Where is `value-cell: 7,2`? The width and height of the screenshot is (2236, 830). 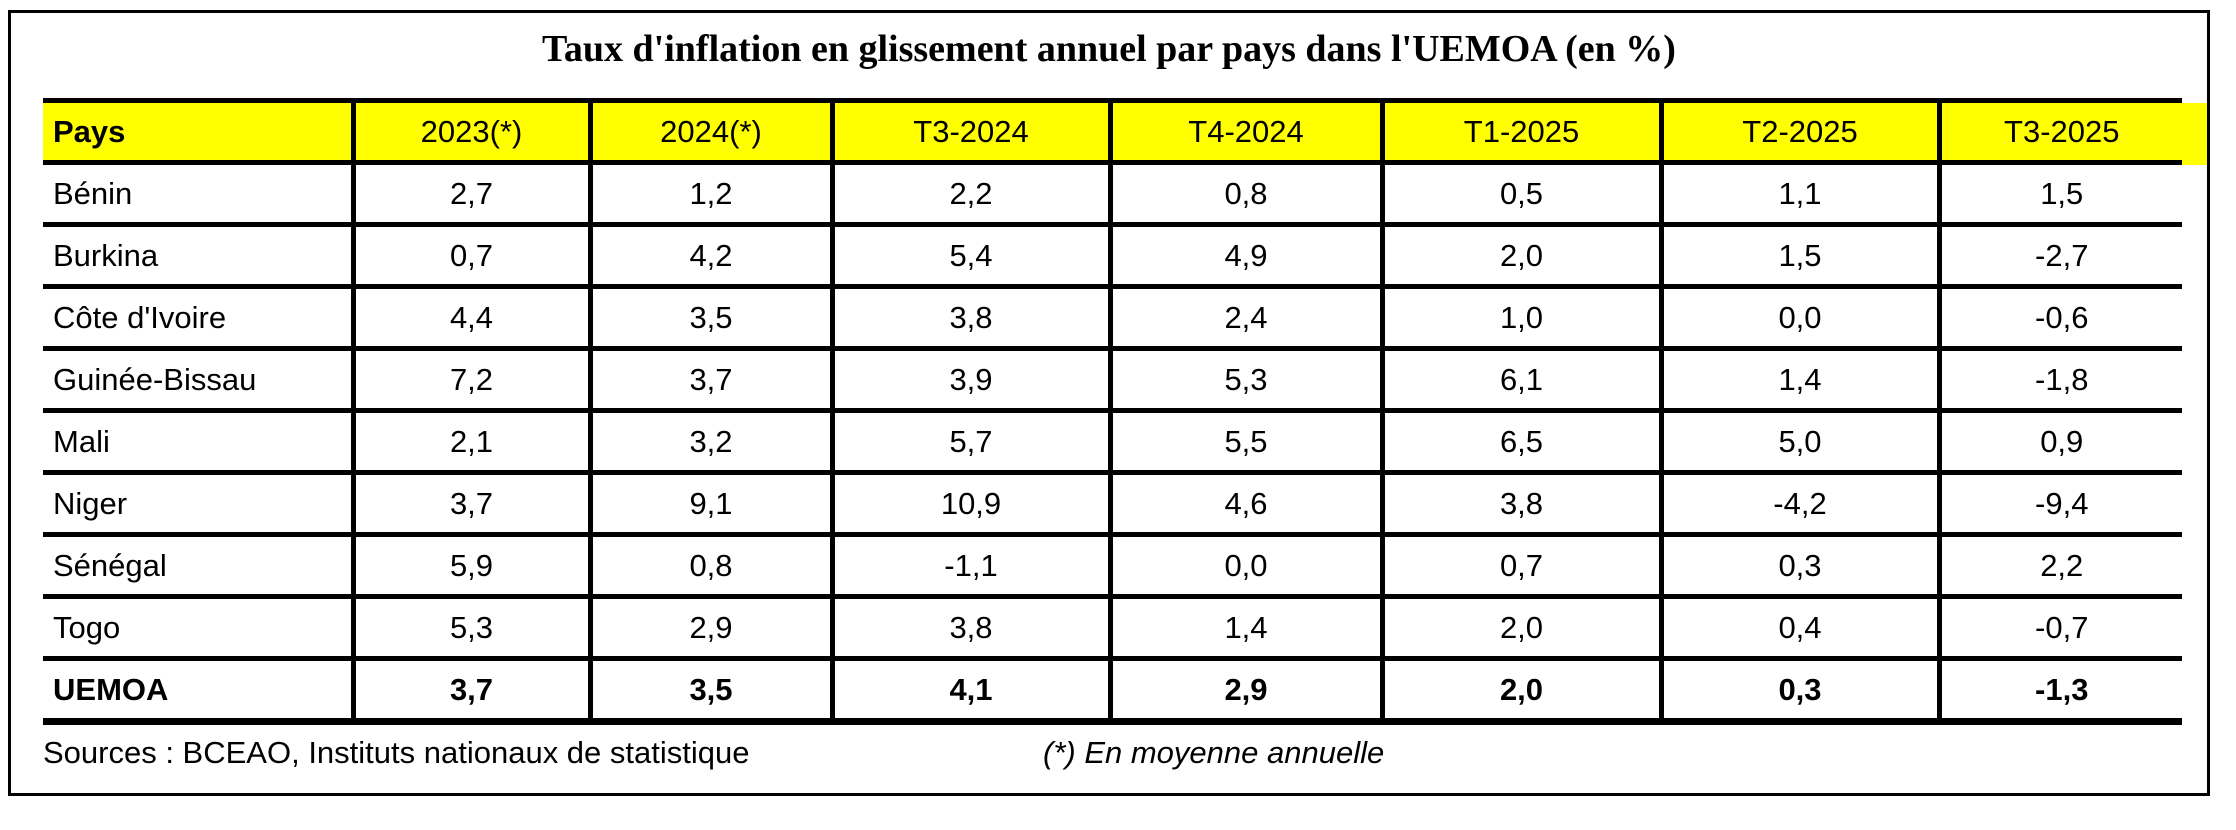 value-cell: 7,2 is located at coordinates (471, 379).